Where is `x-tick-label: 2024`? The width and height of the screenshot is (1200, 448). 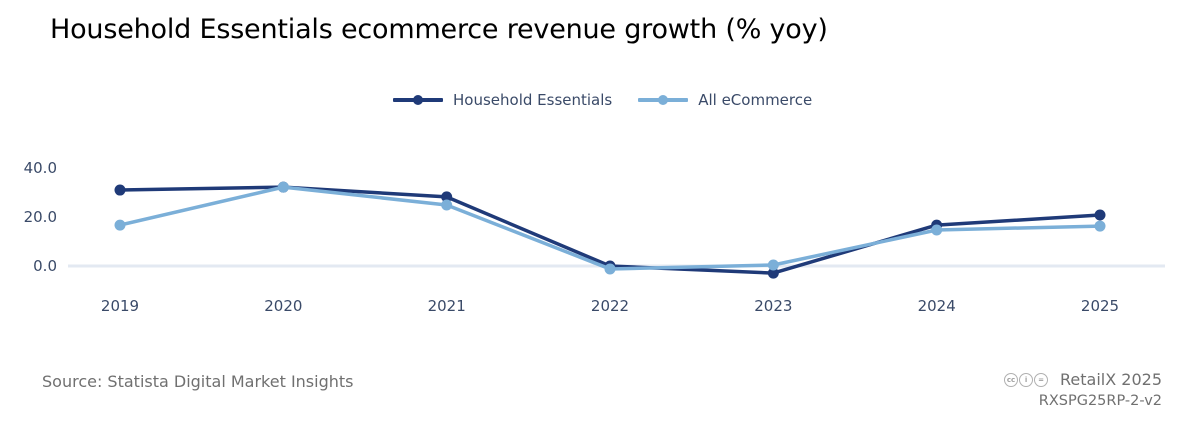
x-tick-label: 2024 is located at coordinates (937, 306).